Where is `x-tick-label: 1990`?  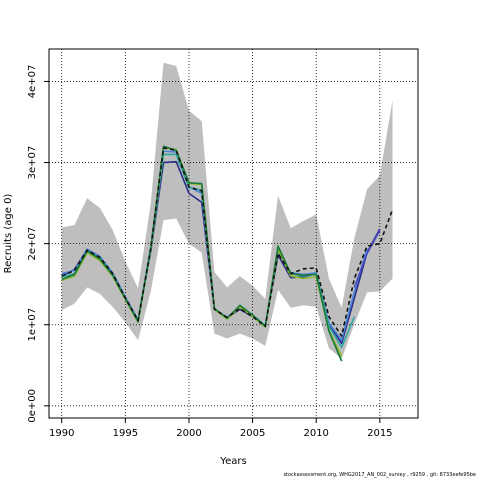
x-tick-label: 1990 is located at coordinates (61, 433).